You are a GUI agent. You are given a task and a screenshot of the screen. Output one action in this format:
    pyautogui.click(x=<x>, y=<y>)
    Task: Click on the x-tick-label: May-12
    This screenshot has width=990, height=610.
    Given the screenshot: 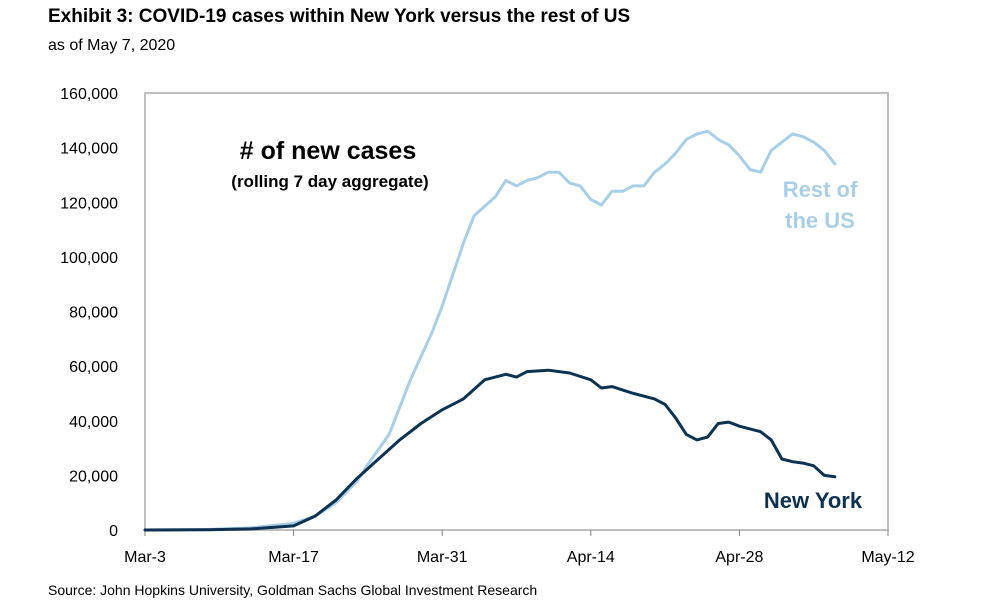 What is the action you would take?
    pyautogui.click(x=887, y=557)
    